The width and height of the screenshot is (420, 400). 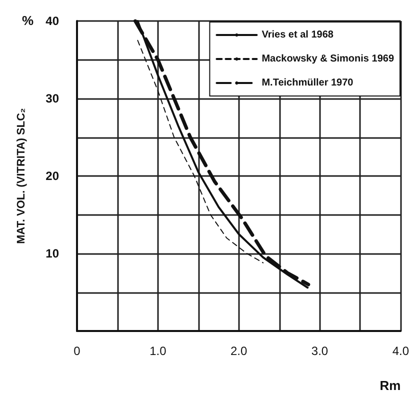 I want to click on x-tick-label: 2.0, so click(x=239, y=351).